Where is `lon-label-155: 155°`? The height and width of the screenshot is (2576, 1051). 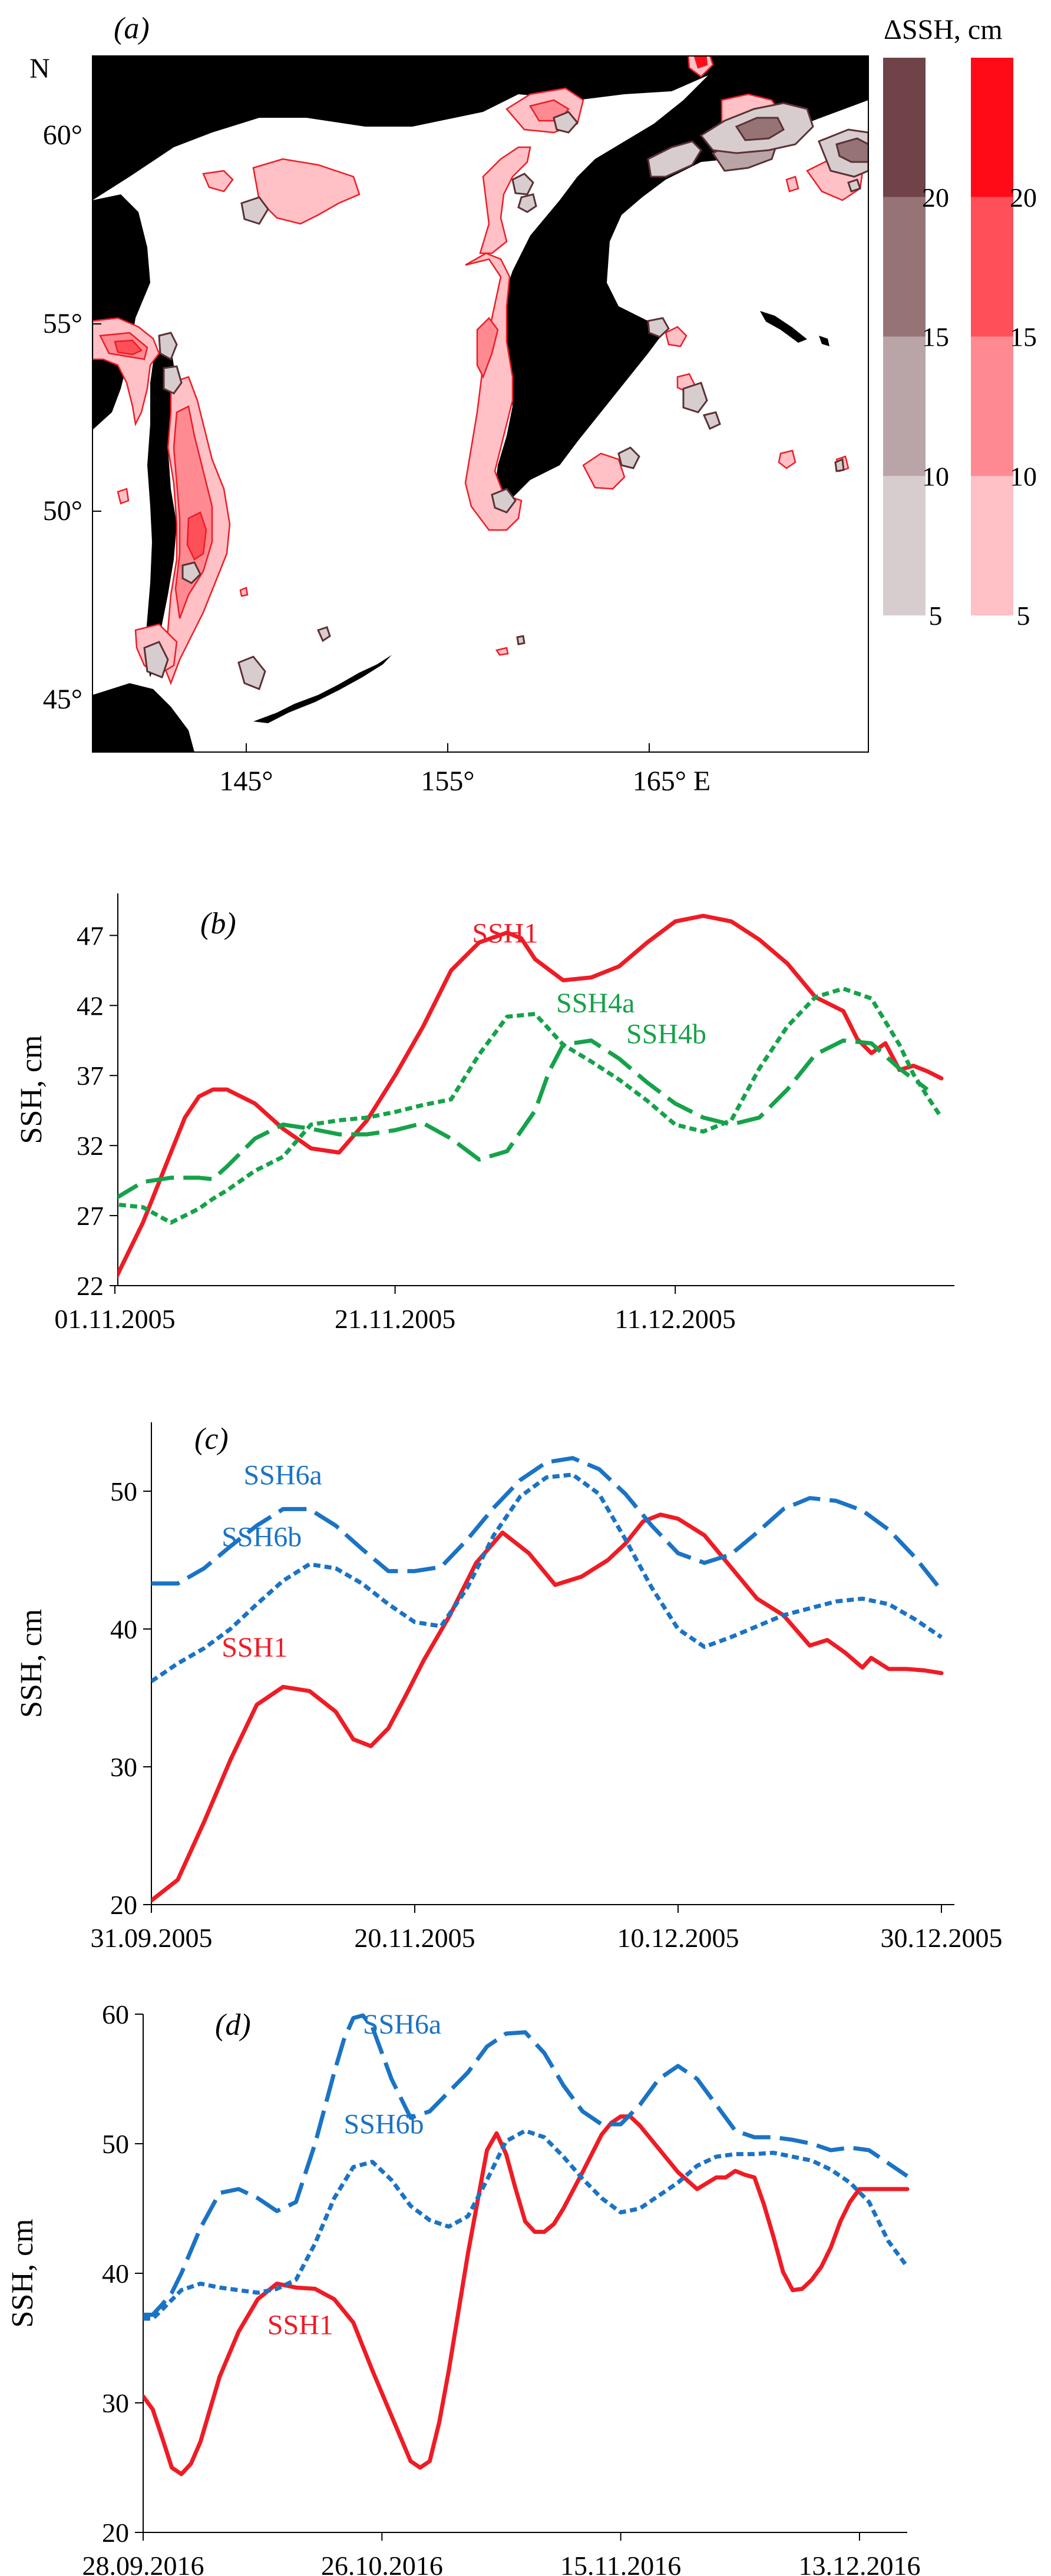 lon-label-155: 155° is located at coordinates (447, 781).